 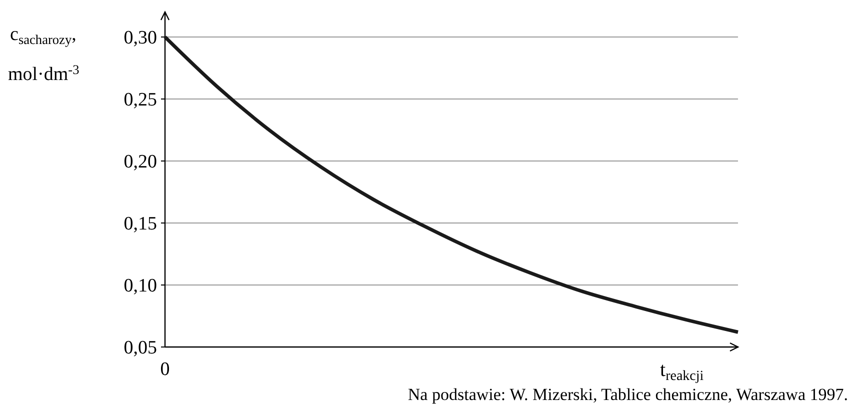 What do you see at coordinates (44, 54) in the screenshot?
I see `y-axis-title: c$_{sacharozy}$, mol·dm$^{-3}$` at bounding box center [44, 54].